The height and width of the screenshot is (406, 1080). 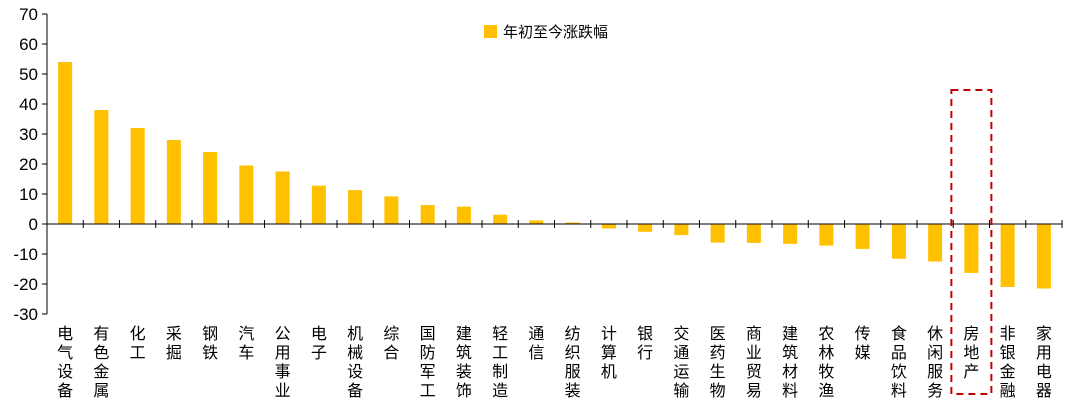 I want to click on legend: 年初至今涨跌幅, so click(x=546, y=32).